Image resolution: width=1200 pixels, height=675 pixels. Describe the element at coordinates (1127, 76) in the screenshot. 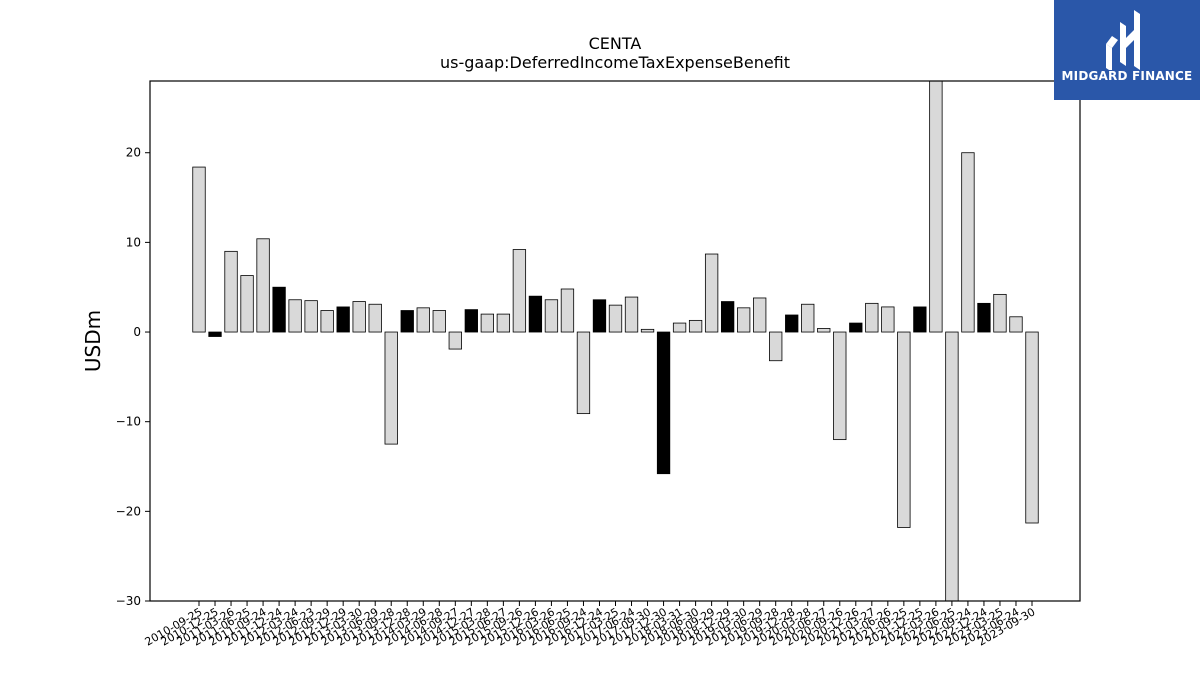

I see `logo-text: MIDGARD FINANCE` at that location.